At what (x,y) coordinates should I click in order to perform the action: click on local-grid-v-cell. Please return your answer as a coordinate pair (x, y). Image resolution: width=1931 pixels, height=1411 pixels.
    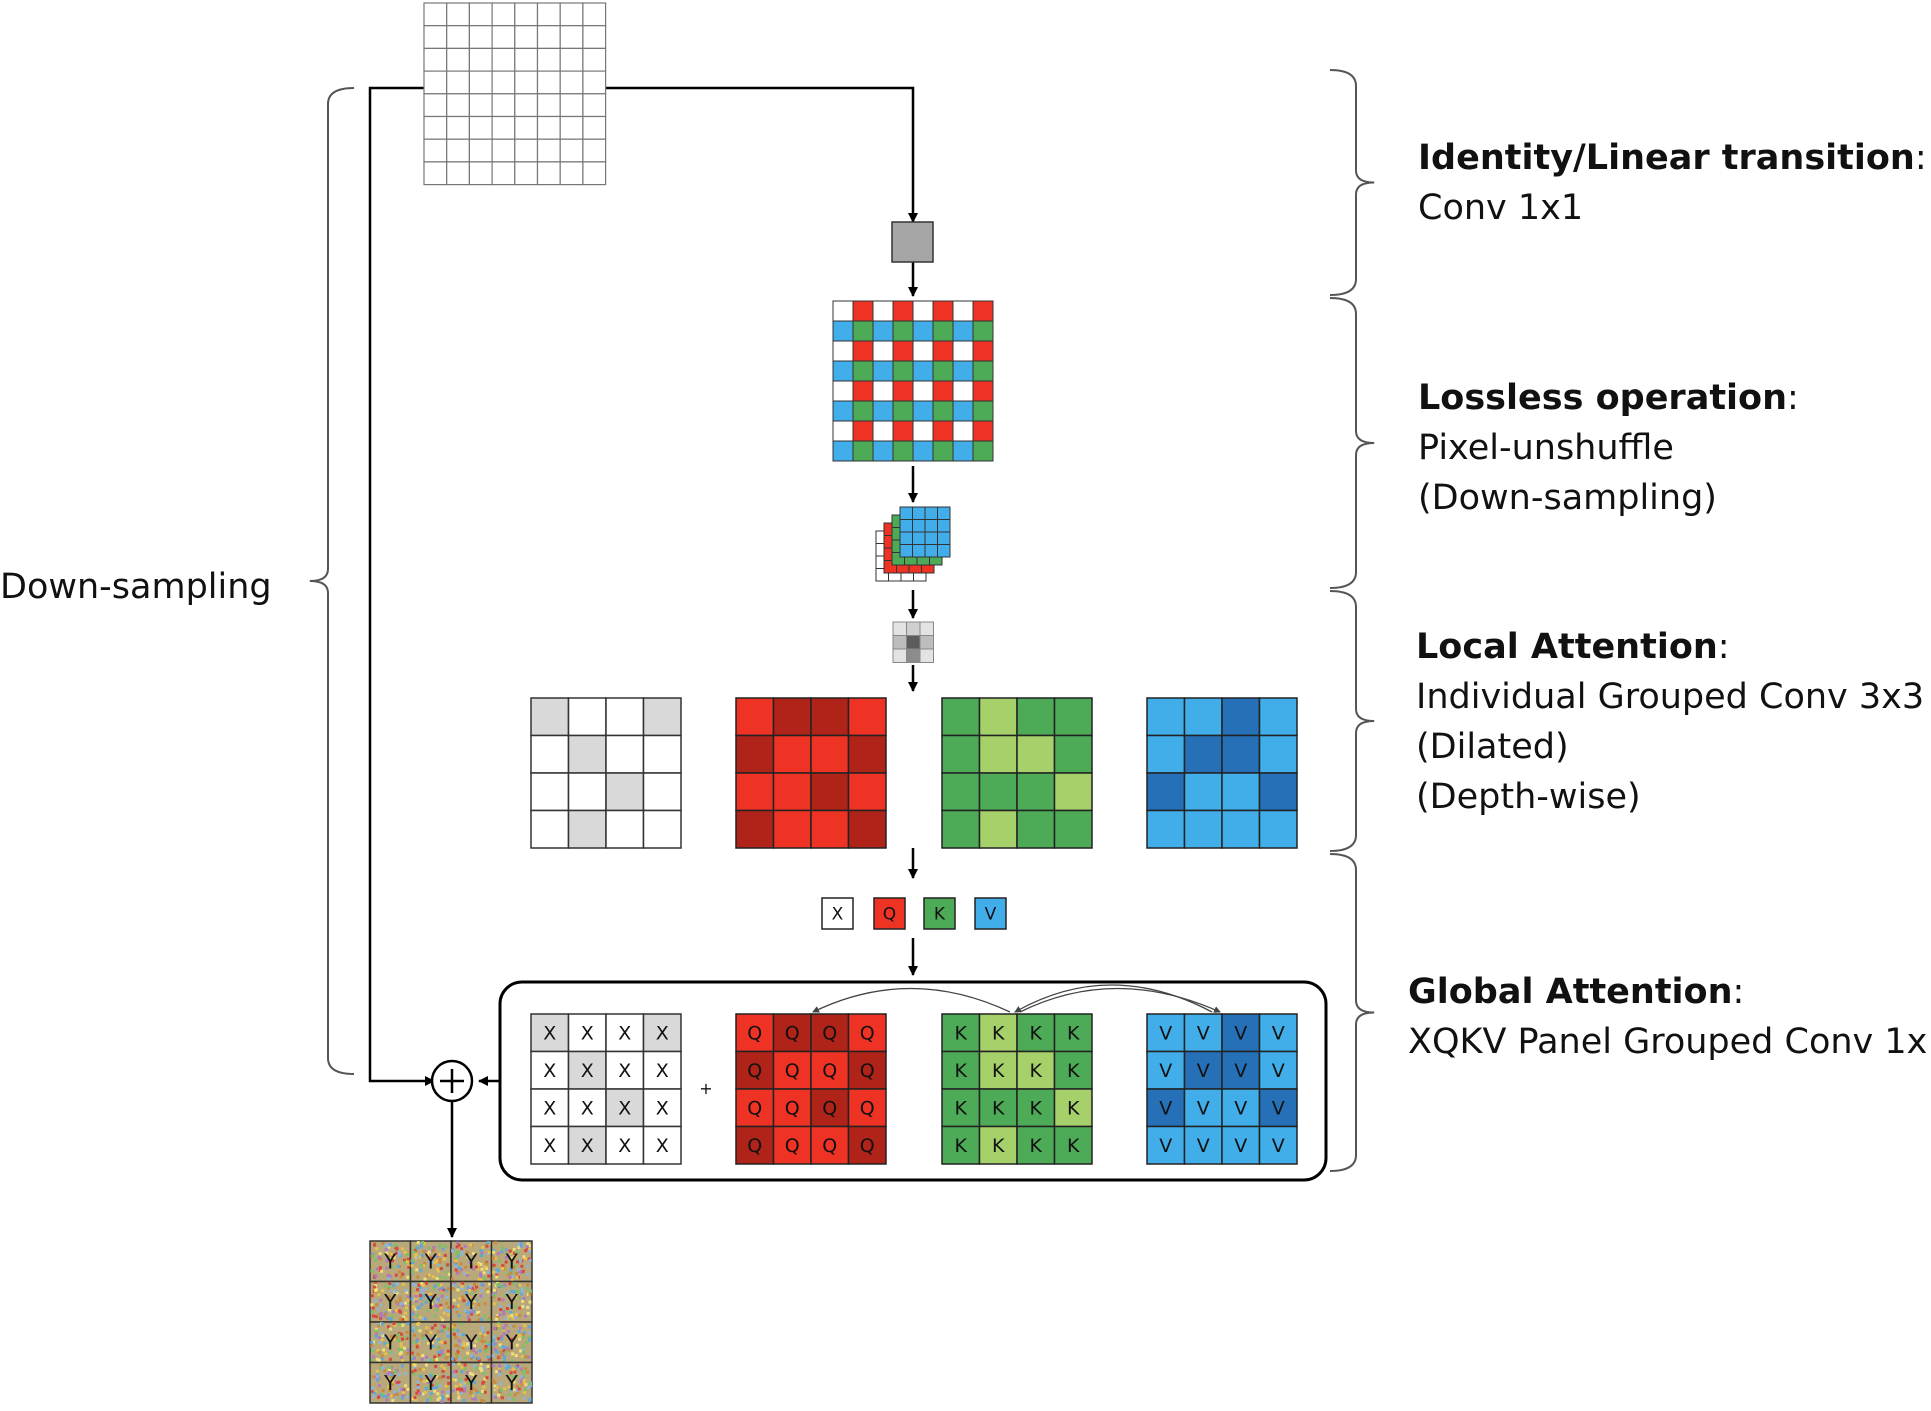
    Looking at the image, I should click on (1166, 717).